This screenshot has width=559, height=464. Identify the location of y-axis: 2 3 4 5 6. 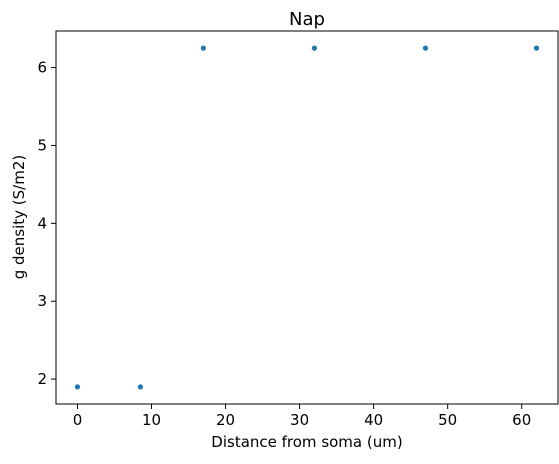
(46, 223).